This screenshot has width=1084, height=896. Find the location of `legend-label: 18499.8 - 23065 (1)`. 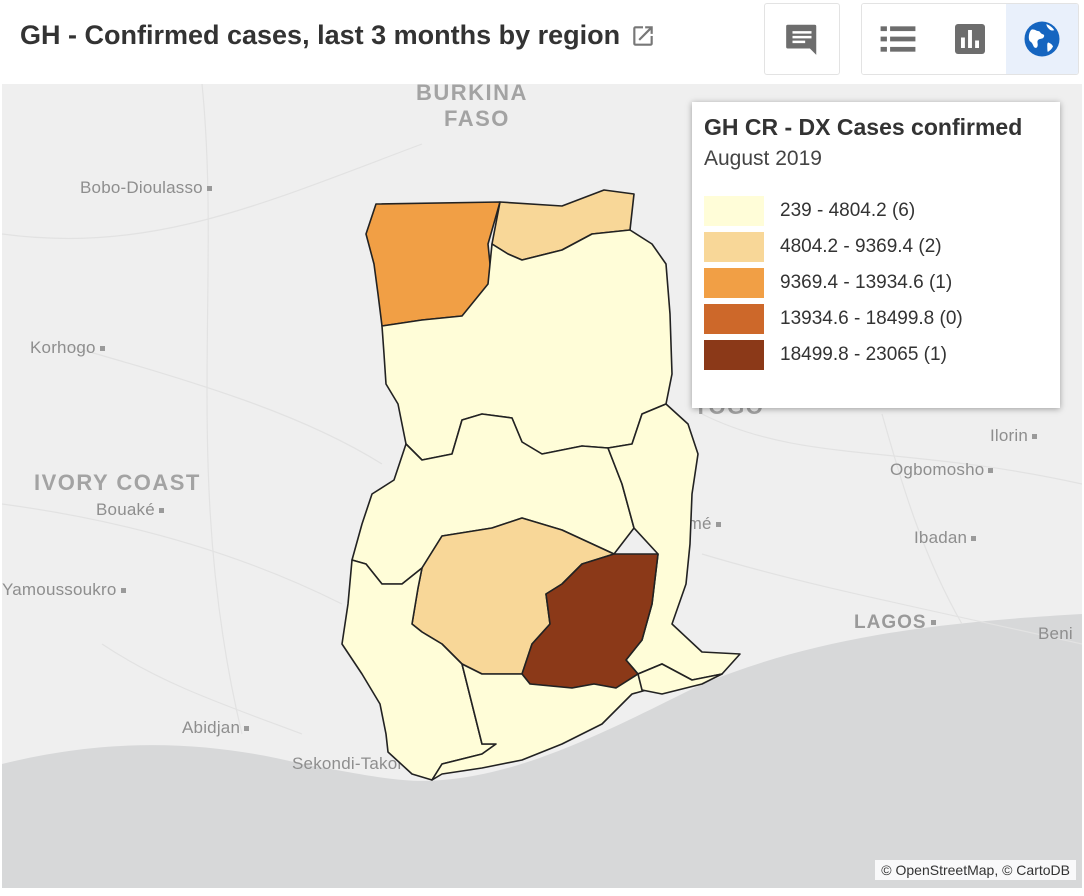

legend-label: 18499.8 - 23065 (1) is located at coordinates (863, 354).